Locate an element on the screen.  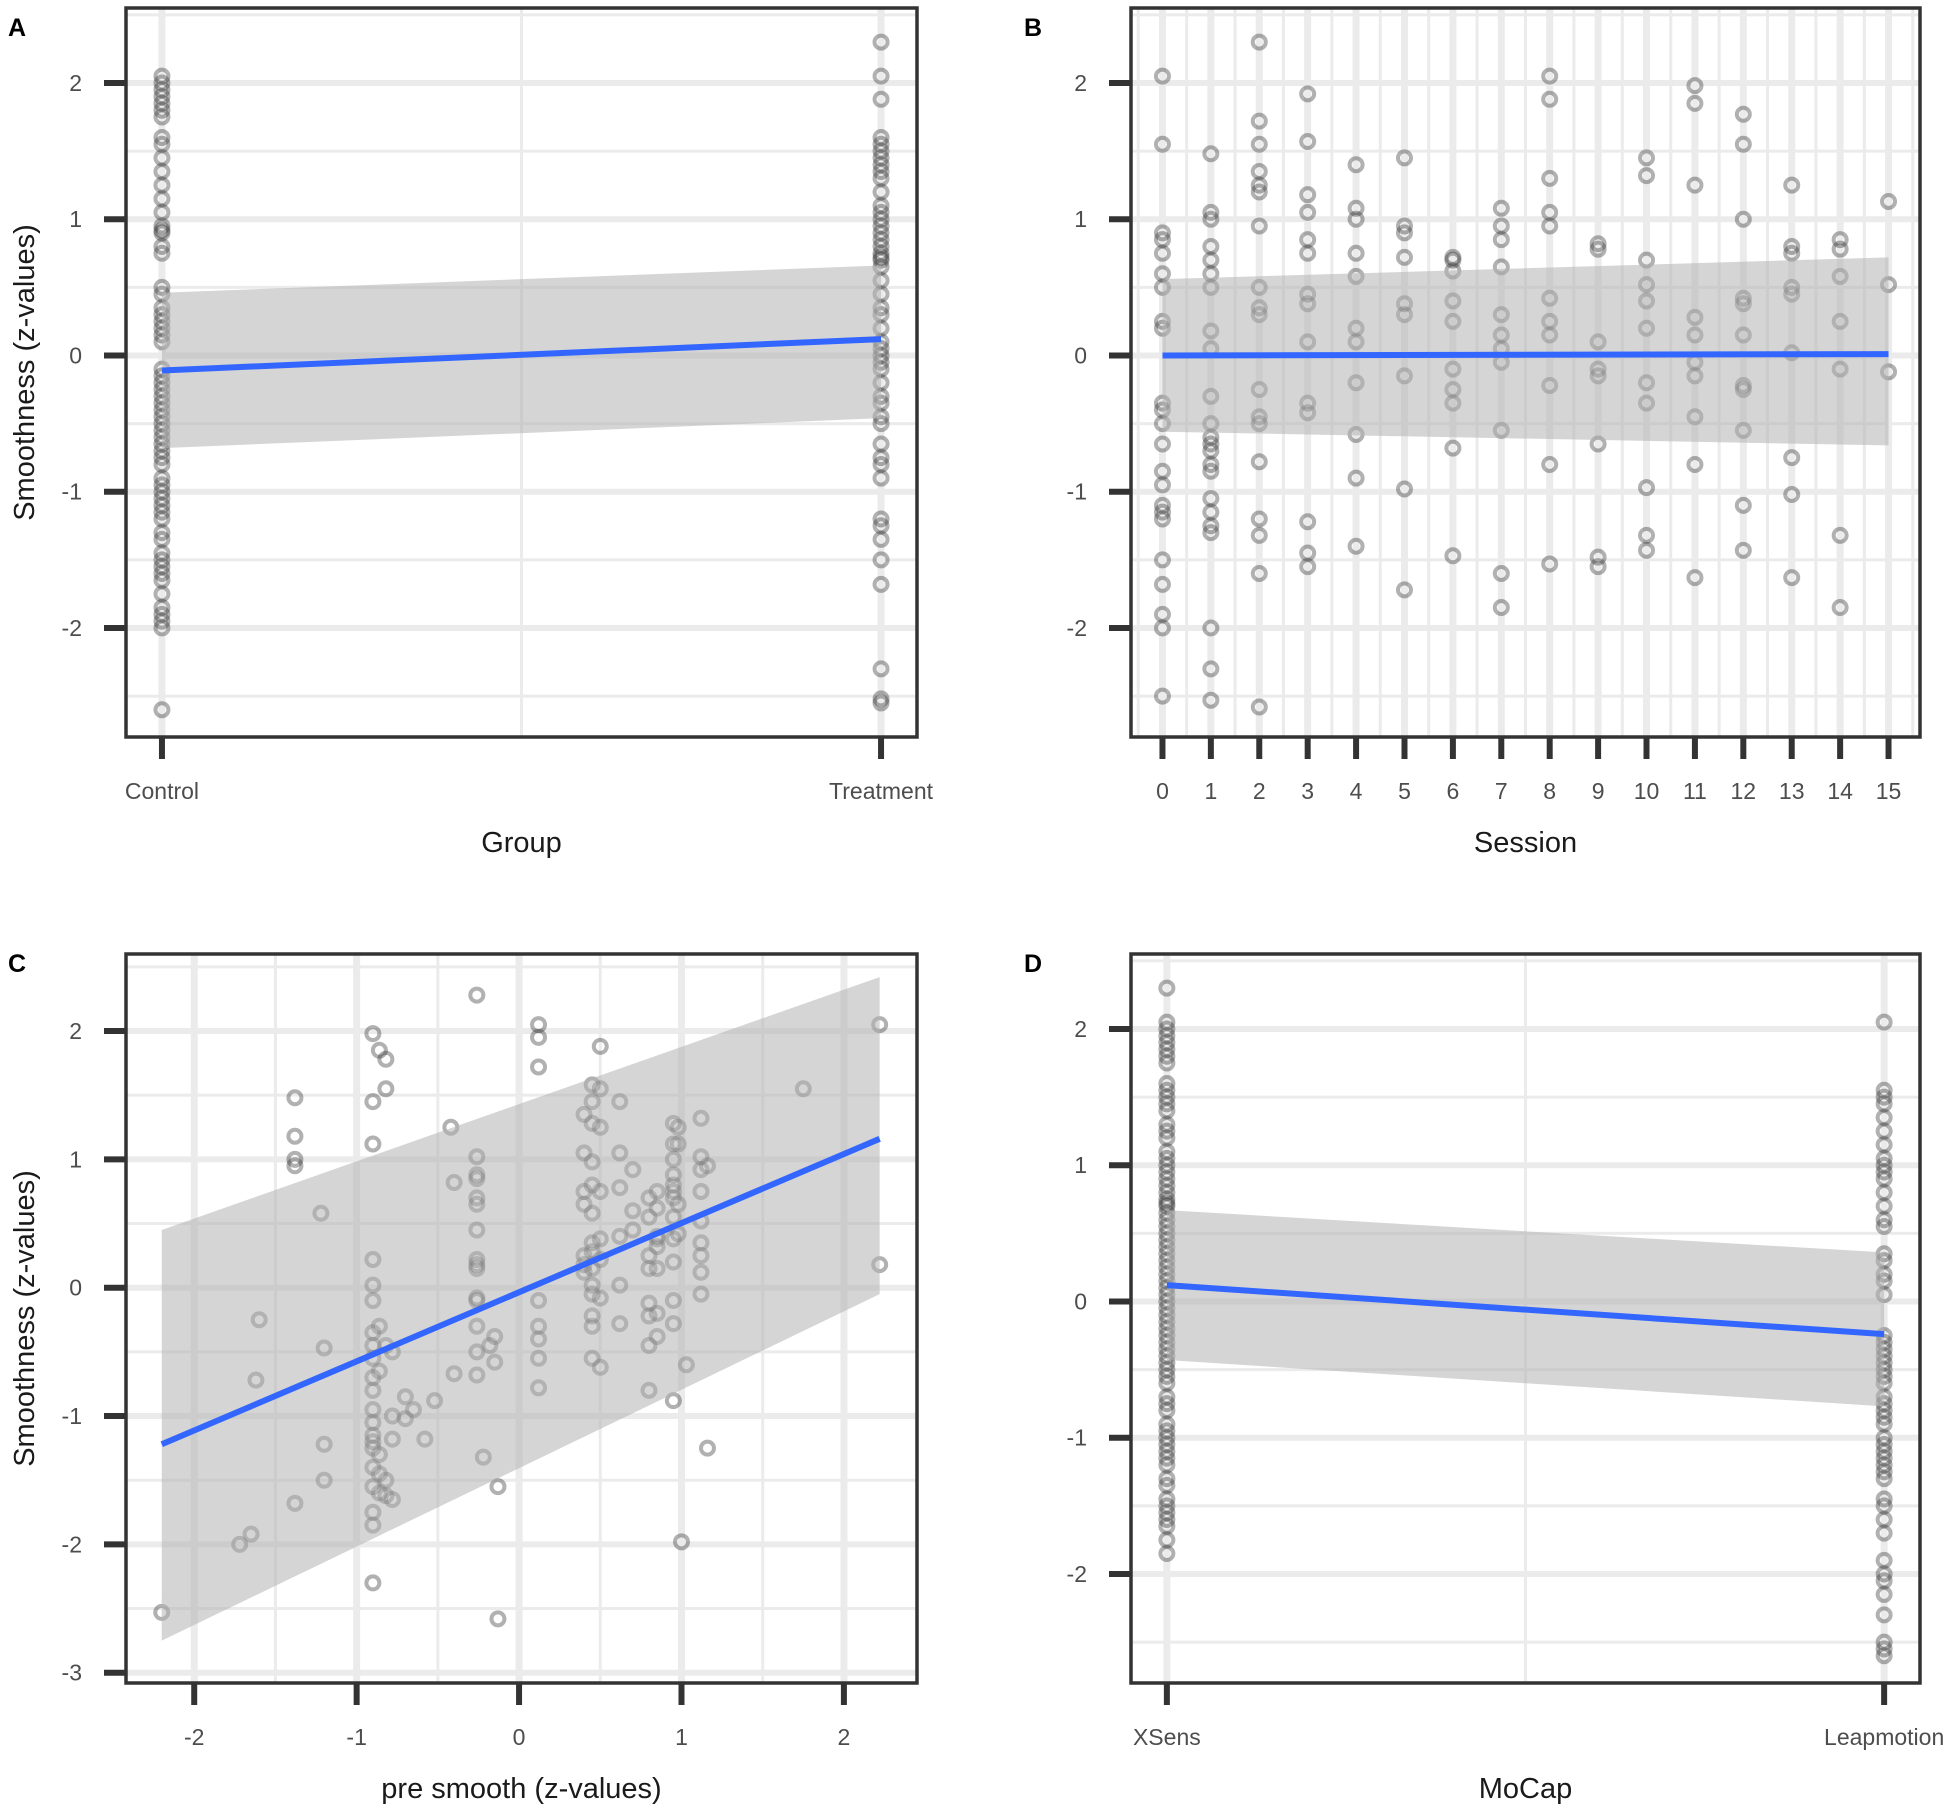
panel-letter: A is located at coordinates (17, 28).